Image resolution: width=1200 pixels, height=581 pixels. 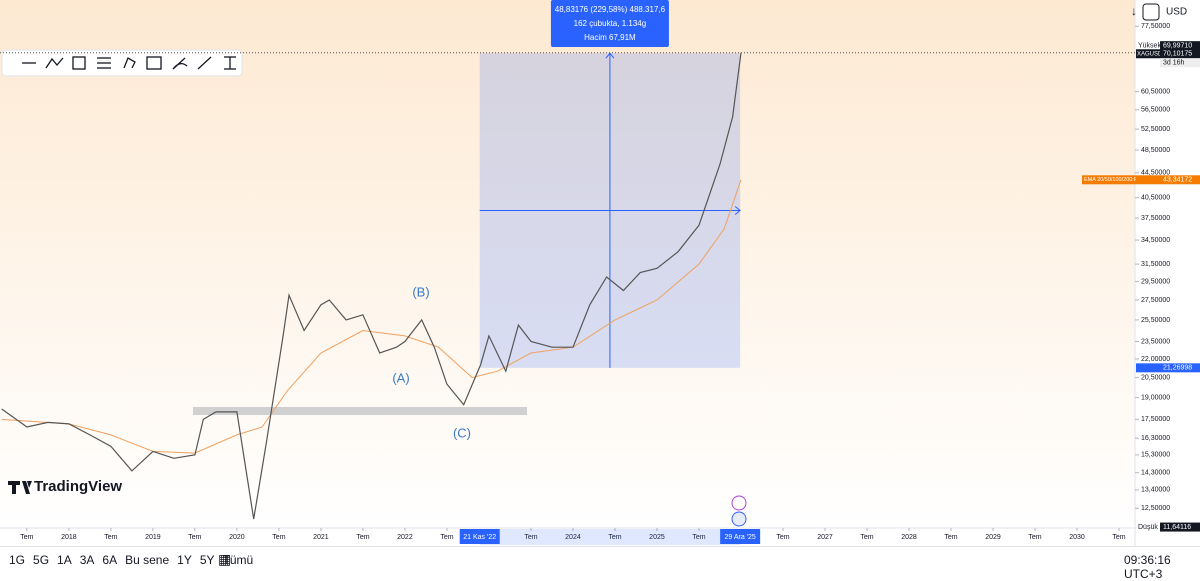 I want to click on measure-text: 48,83176 (229,58%) 488.317,6, so click(x=610, y=9).